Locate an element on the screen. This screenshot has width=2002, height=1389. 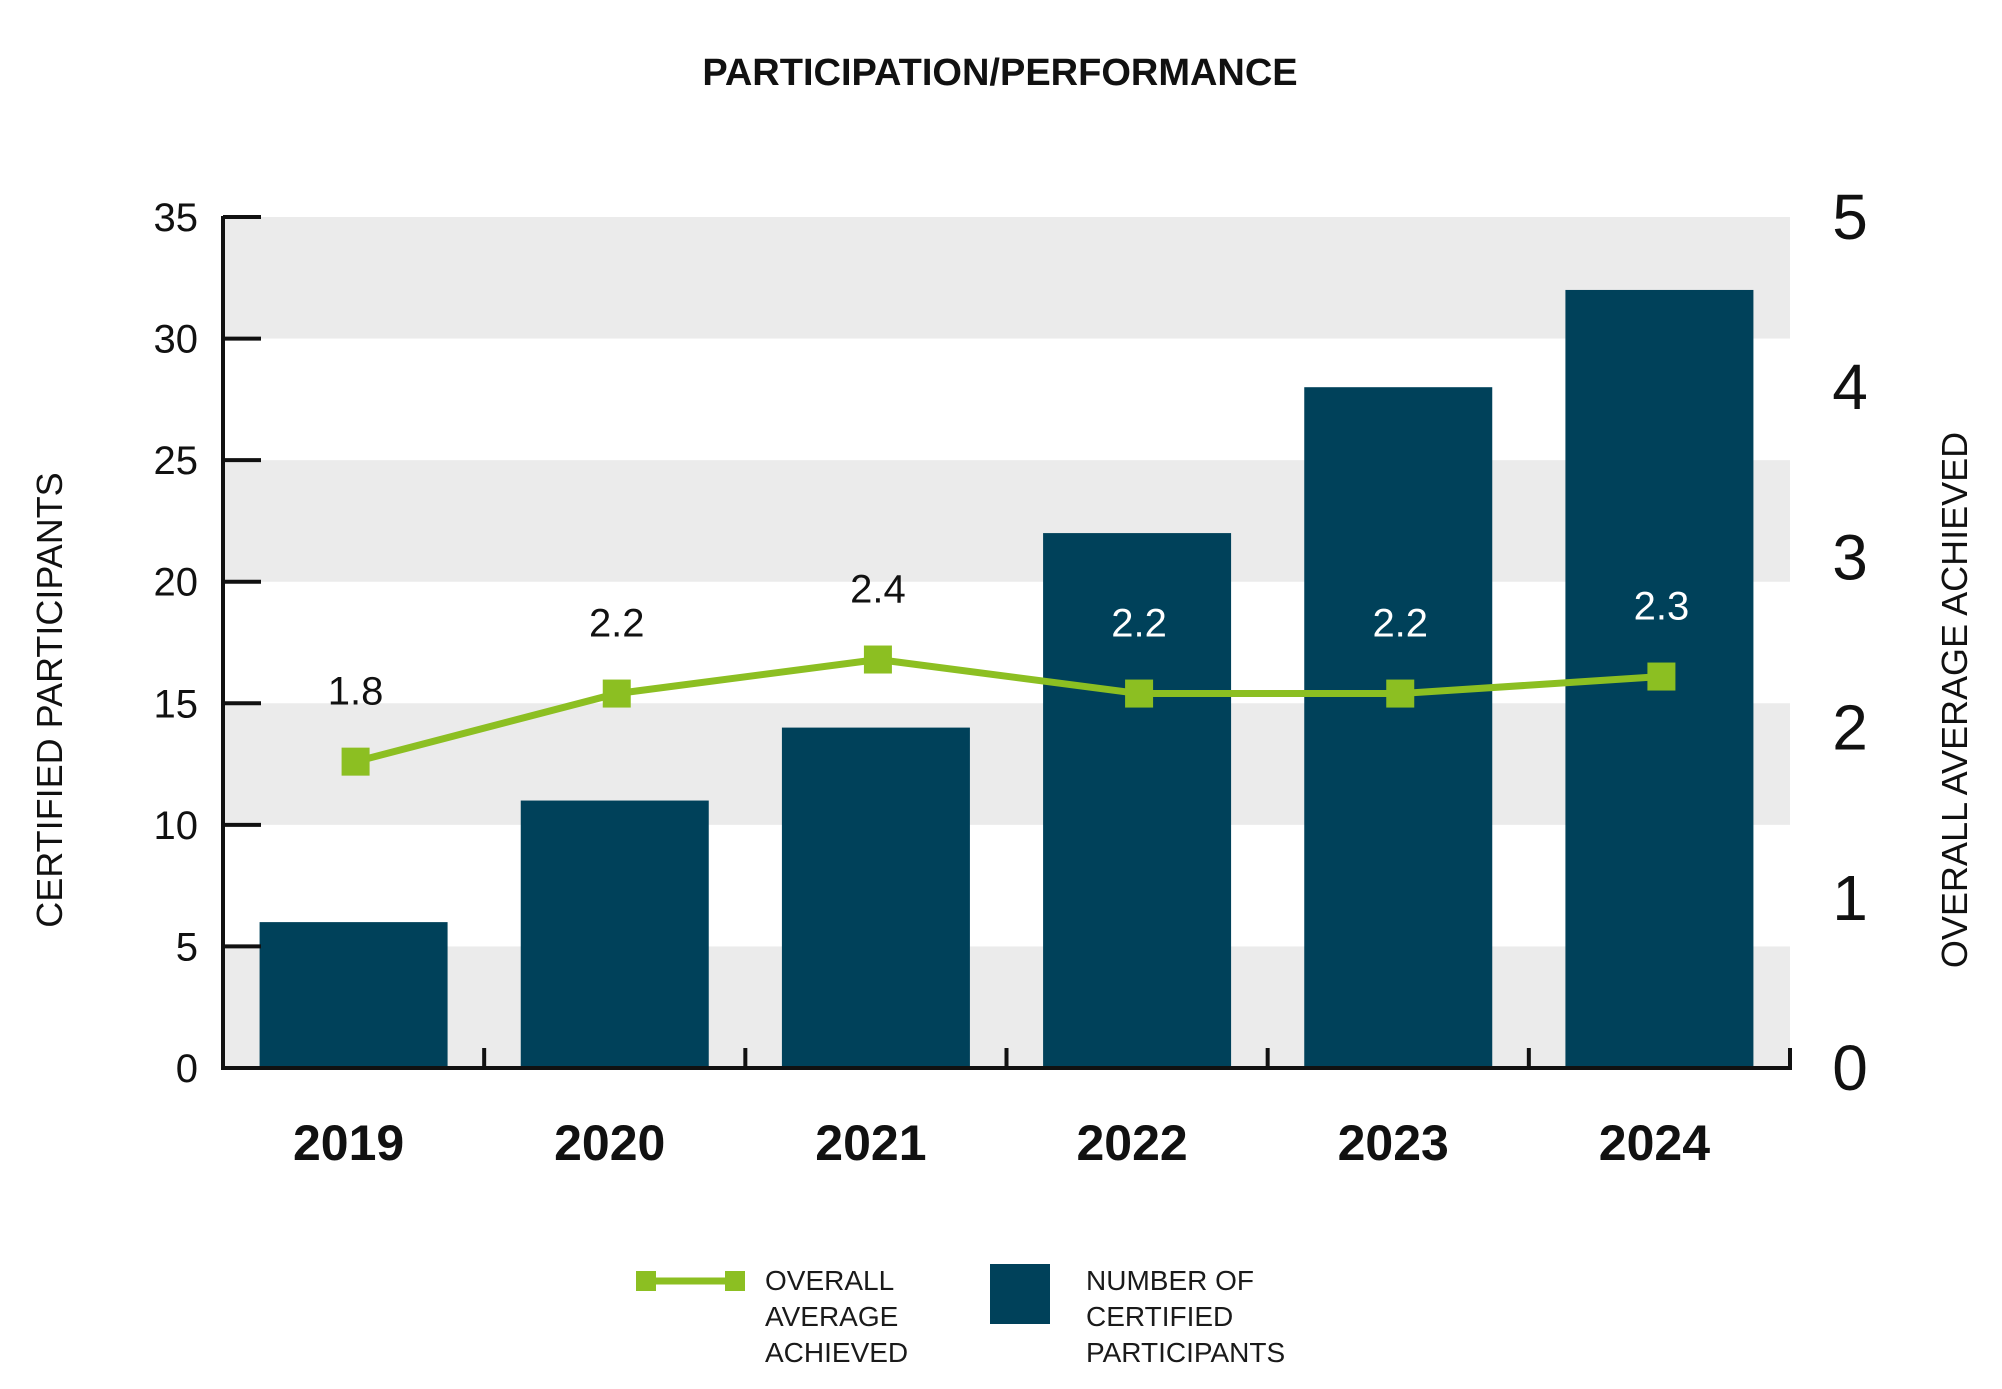
legend-line-label-2: AVERAGE is located at coordinates (831, 1316).